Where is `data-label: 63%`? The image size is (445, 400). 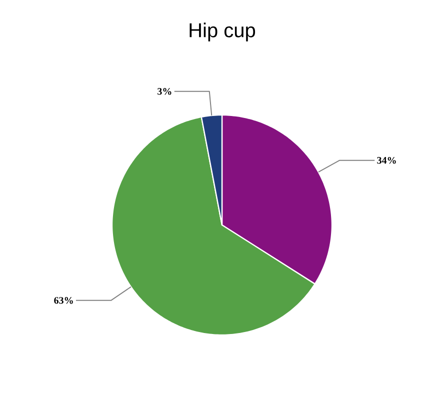
data-label: 63% is located at coordinates (63, 300).